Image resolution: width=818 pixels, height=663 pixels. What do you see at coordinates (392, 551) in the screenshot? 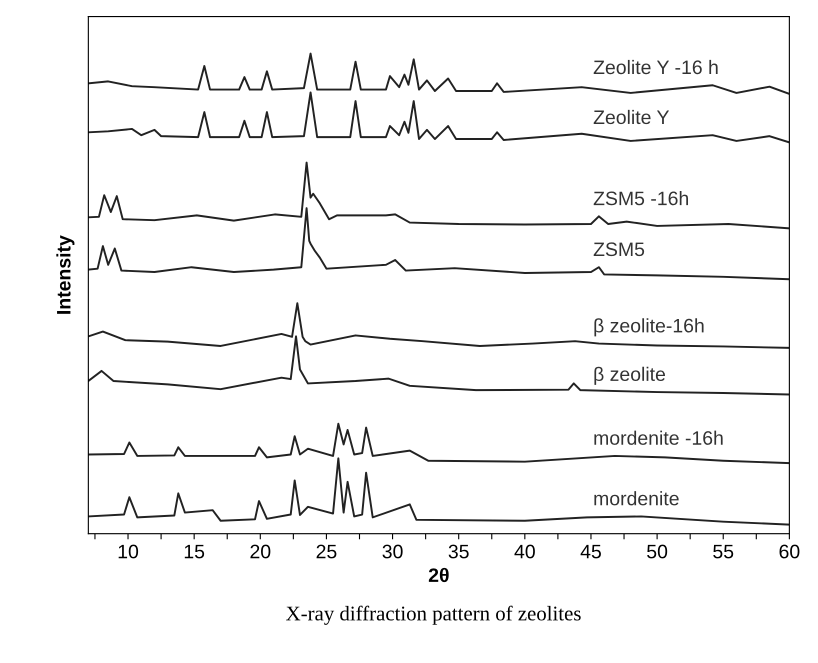
I see `x-tick-label: 30` at bounding box center [392, 551].